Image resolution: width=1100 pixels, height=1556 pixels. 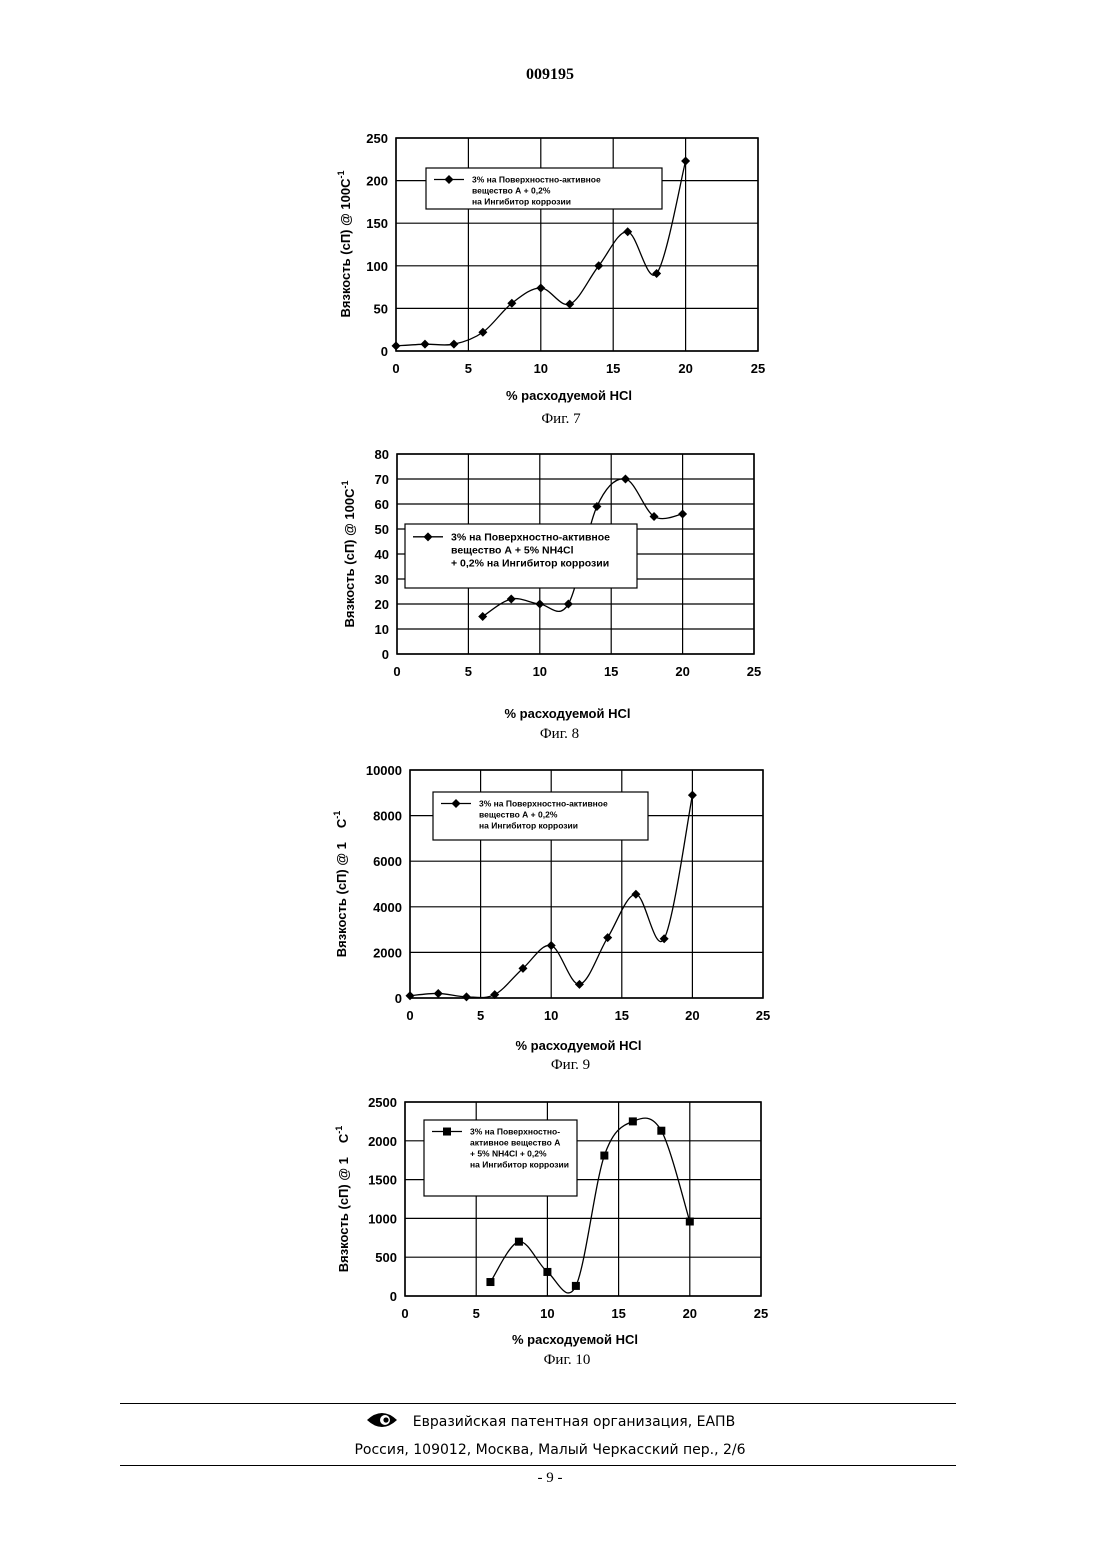 What do you see at coordinates (382, 604) in the screenshot?
I see `y-tick-label: 20` at bounding box center [382, 604].